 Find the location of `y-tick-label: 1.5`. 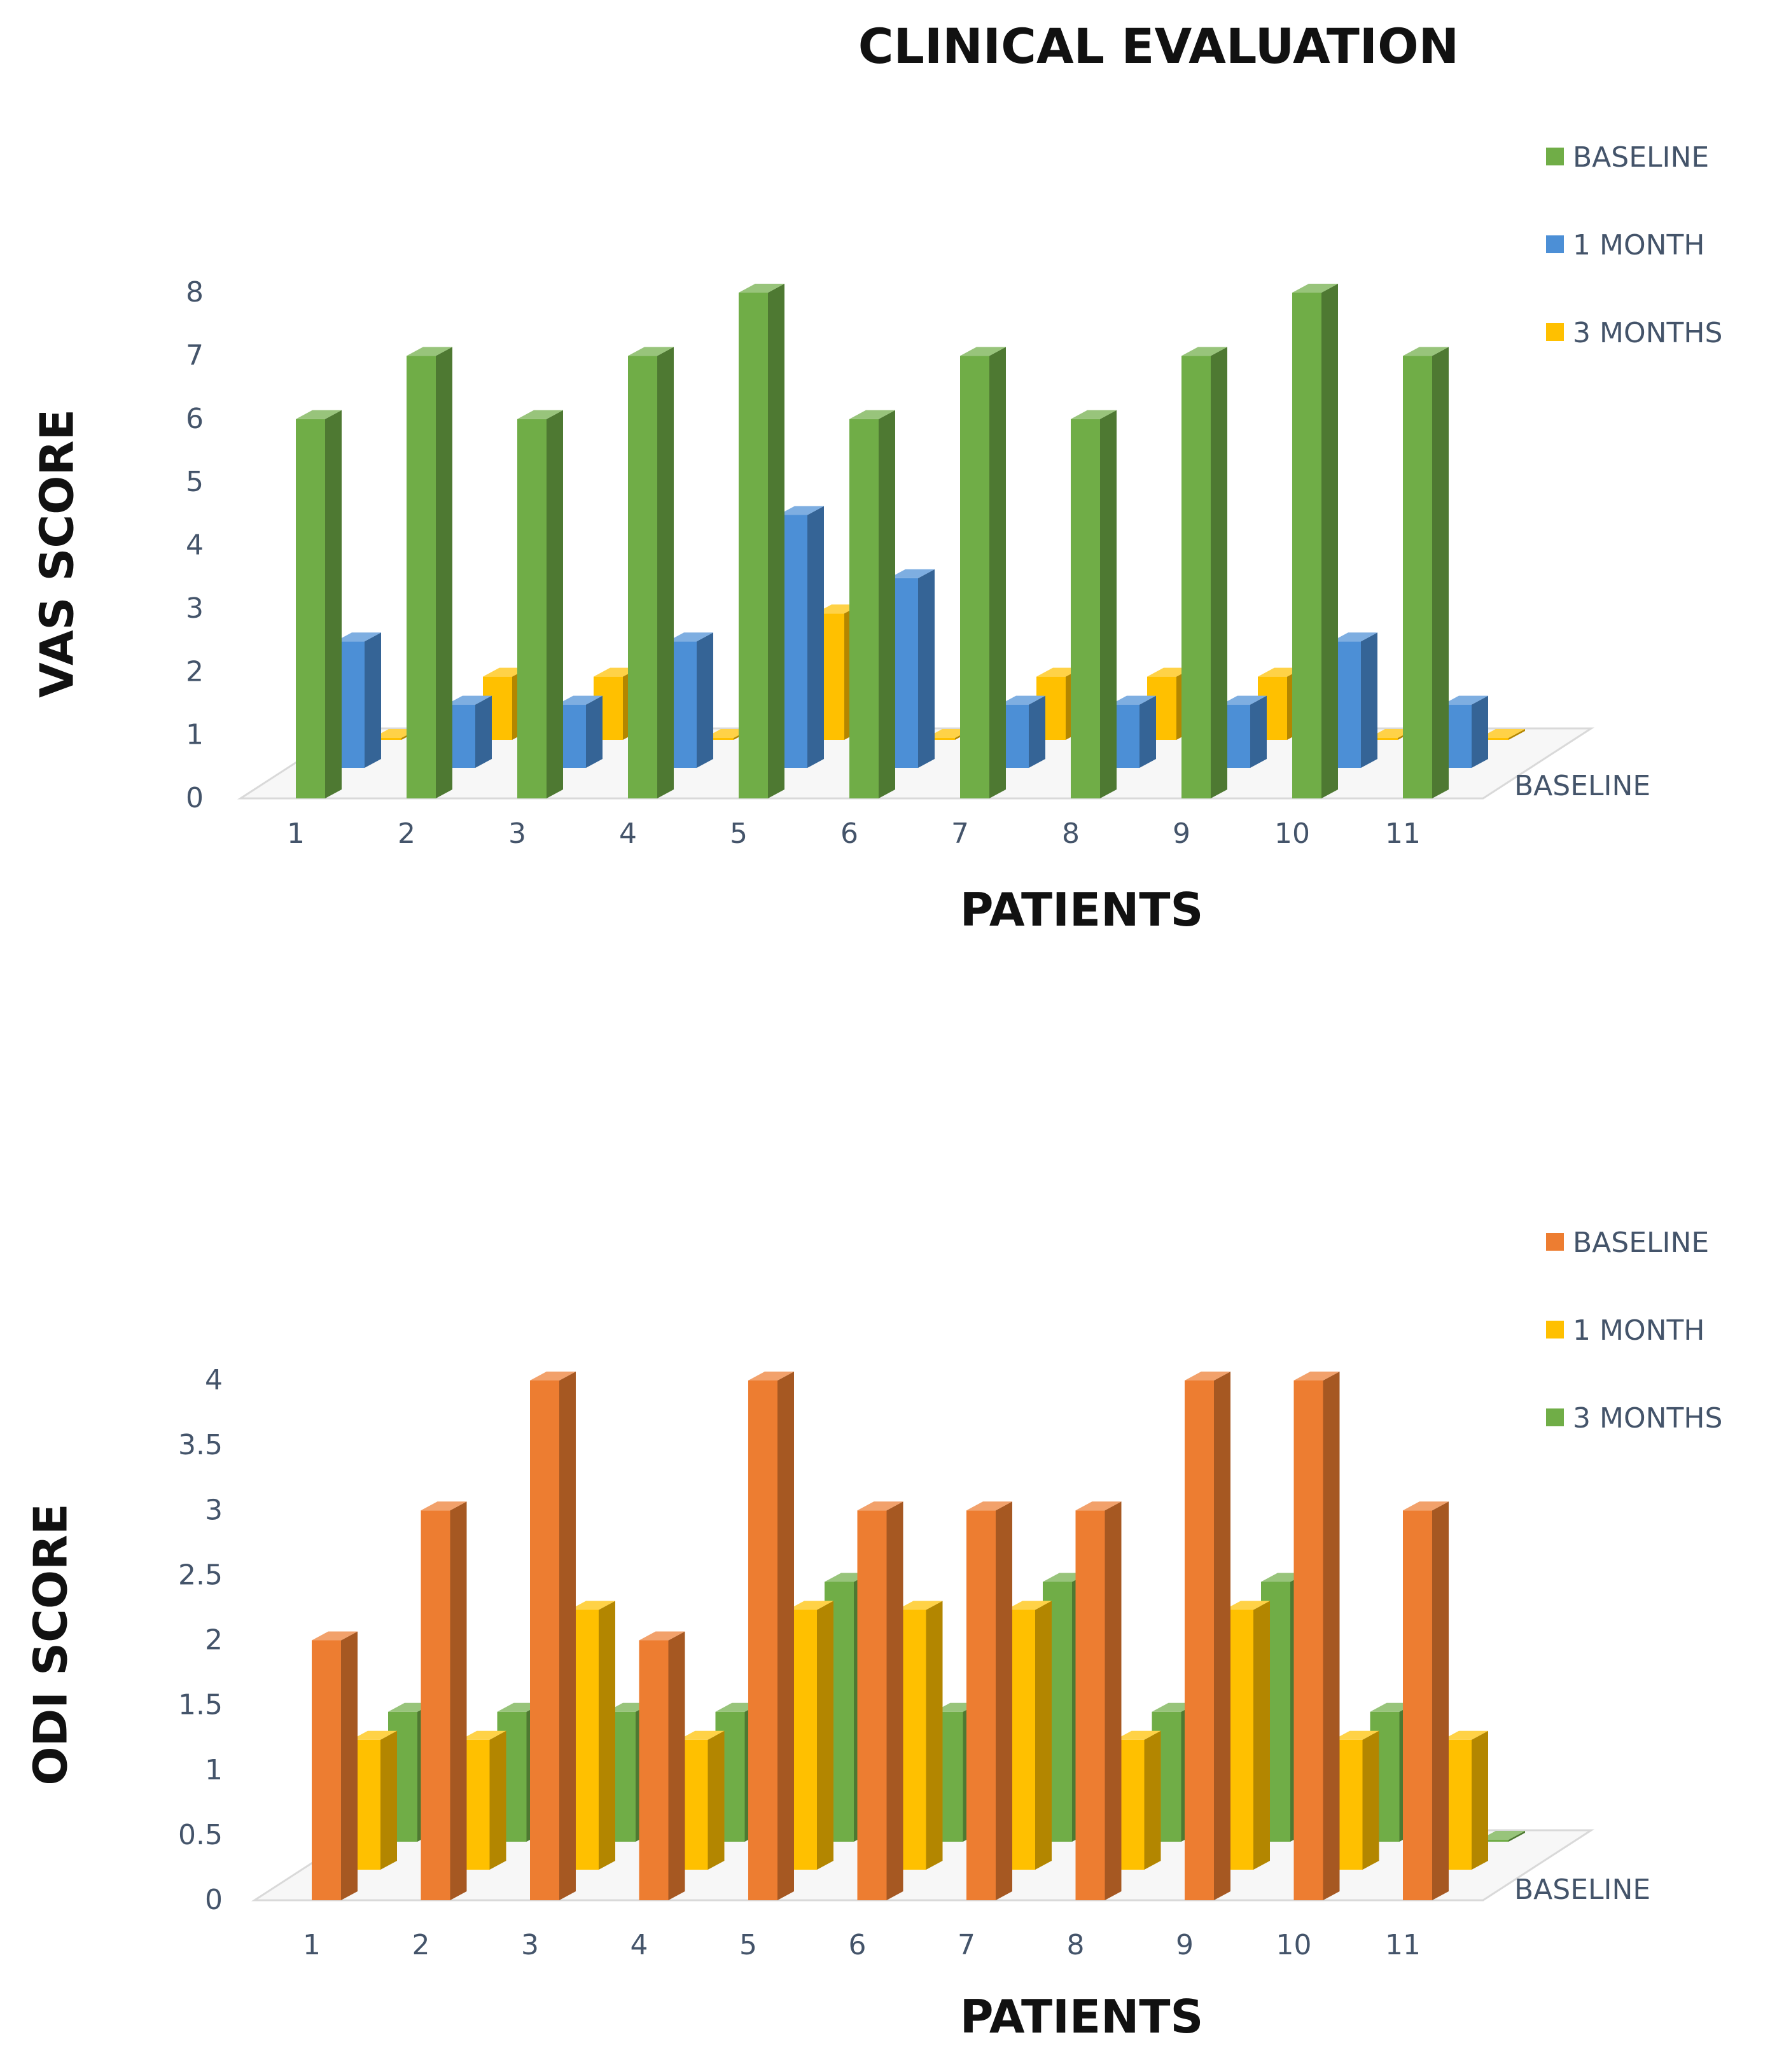

y-tick-label: 1.5 is located at coordinates (200, 1705).